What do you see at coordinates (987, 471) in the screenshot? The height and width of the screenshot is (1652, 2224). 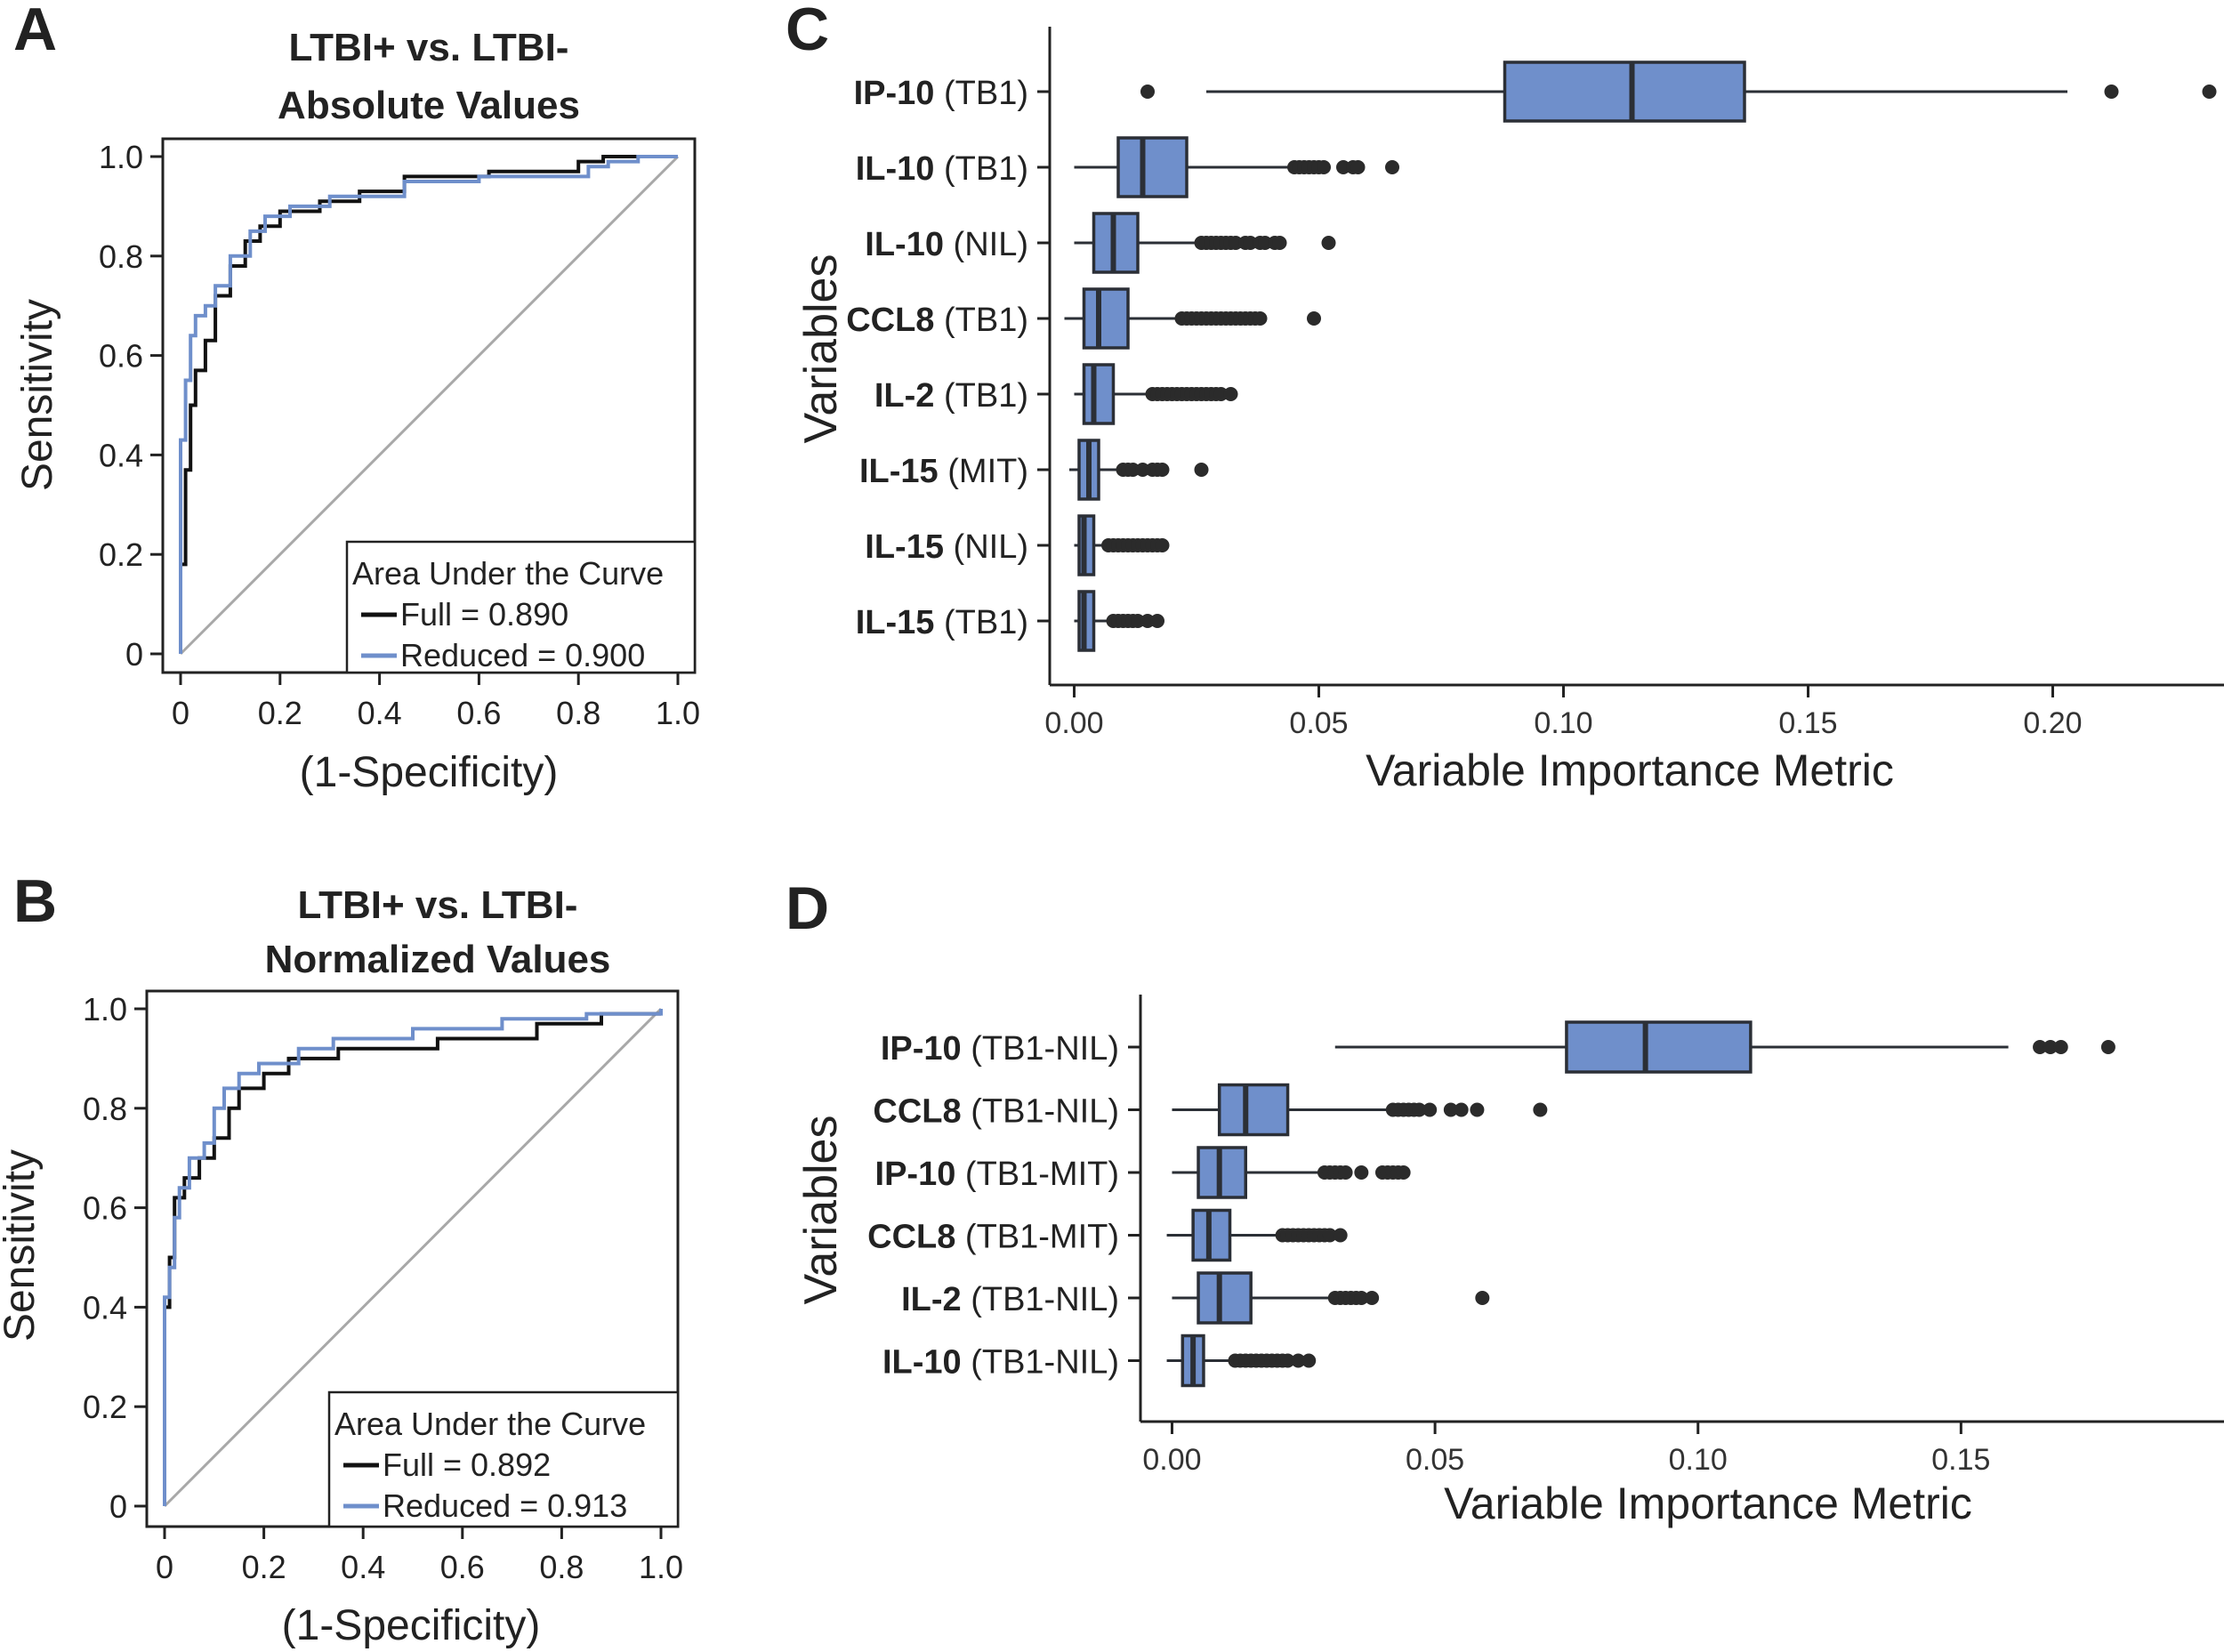 I see `variable-condition: (MIT)` at bounding box center [987, 471].